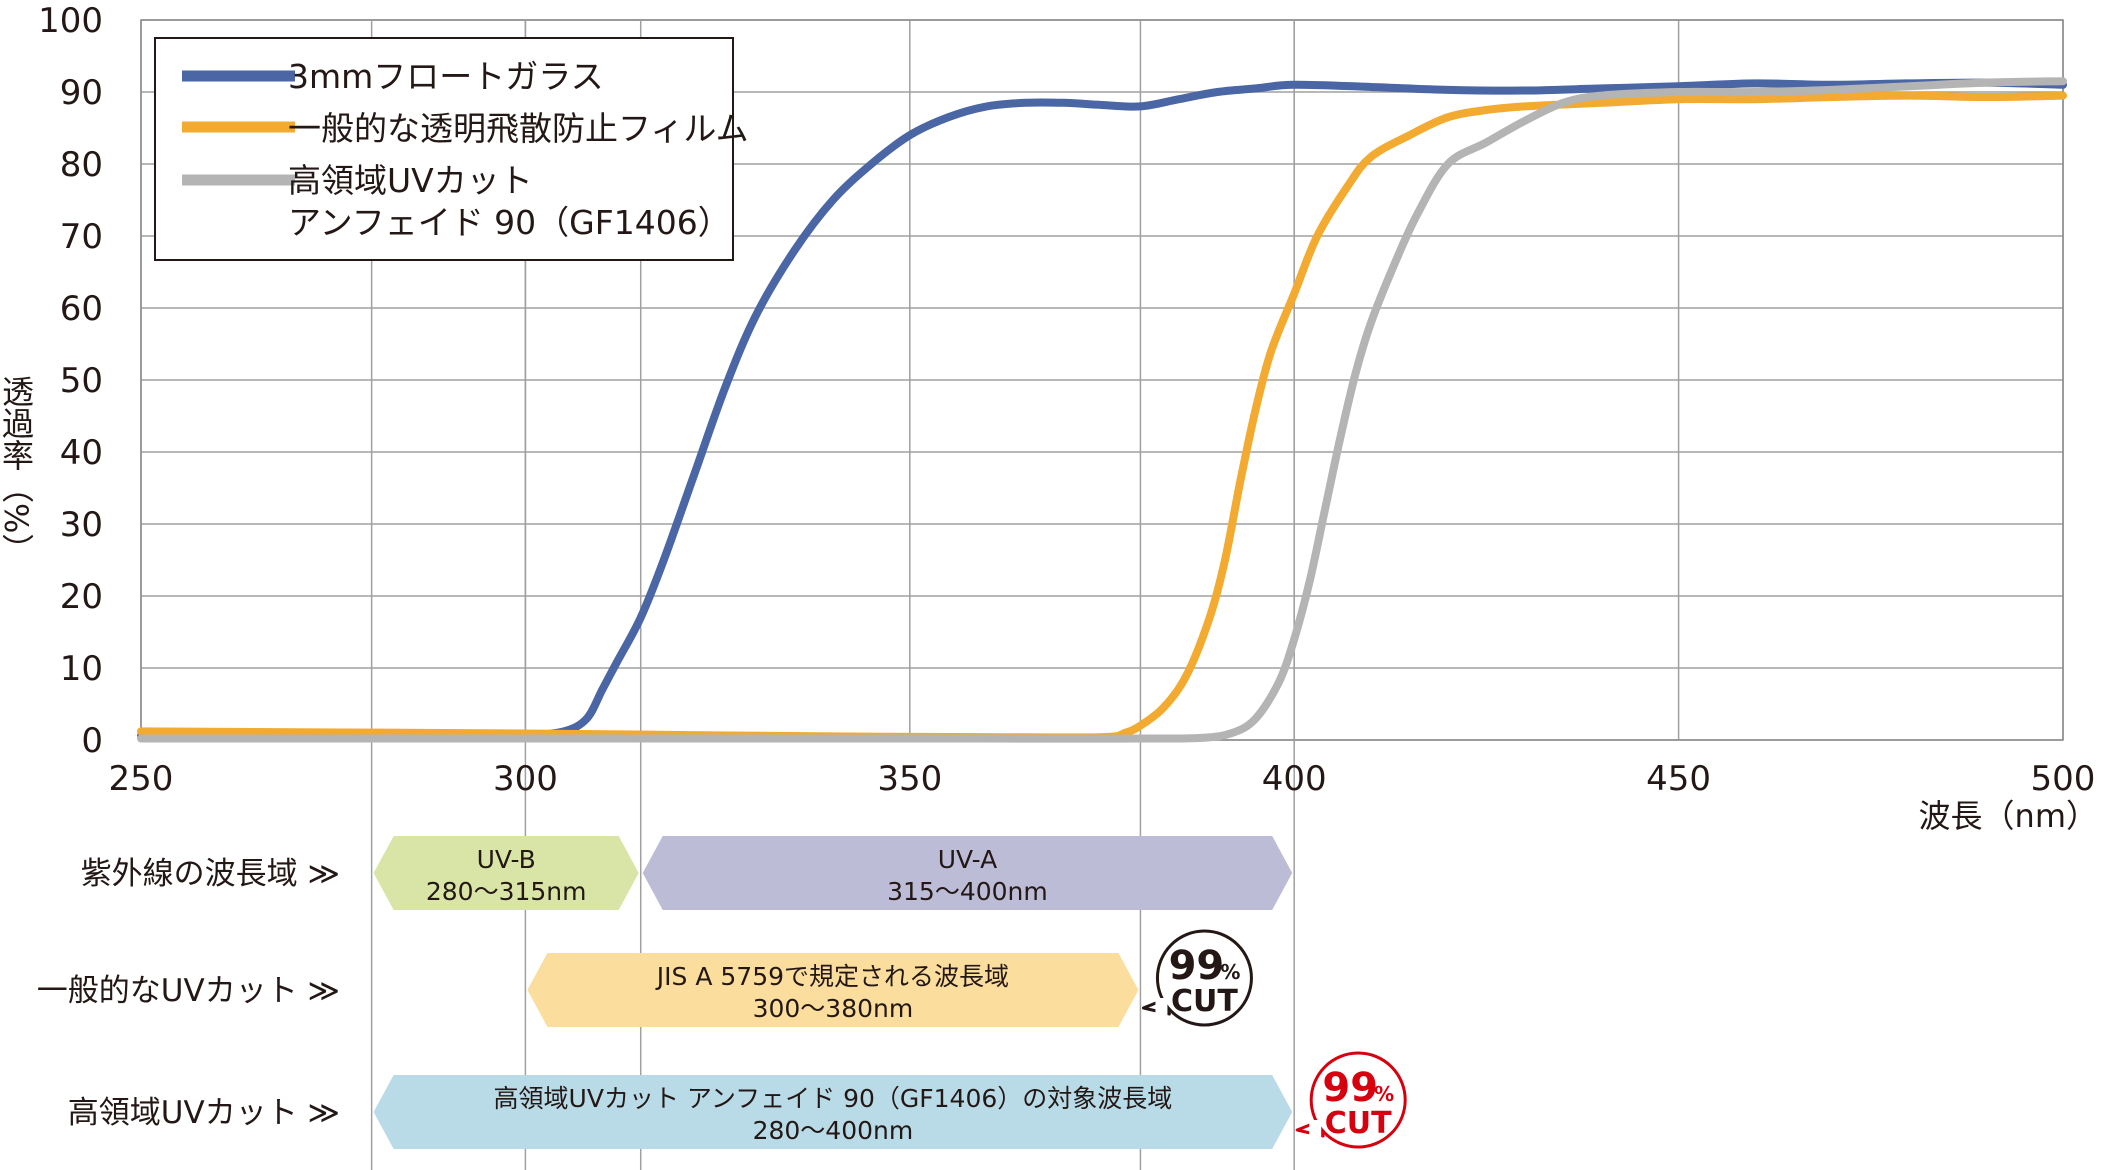  Describe the element at coordinates (2063, 779) in the screenshot. I see `x-tick-label: 500` at that location.